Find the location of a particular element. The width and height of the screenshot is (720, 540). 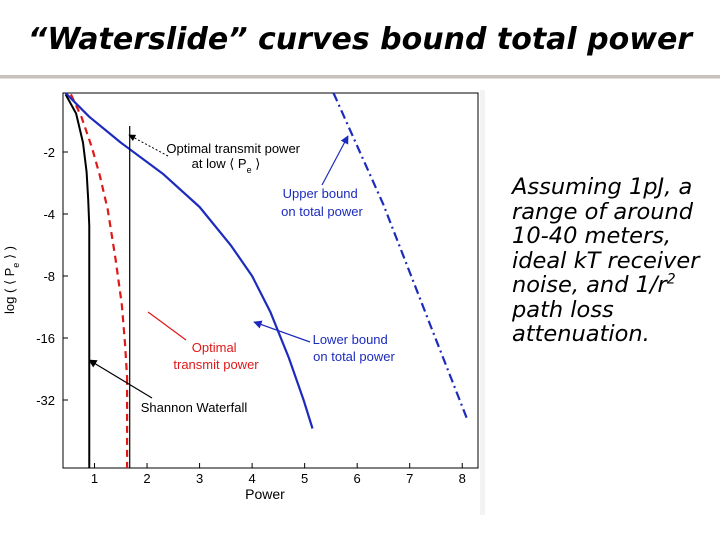

annotation-lower-bound: Lower bound on total power is located at coordinates (354, 348).